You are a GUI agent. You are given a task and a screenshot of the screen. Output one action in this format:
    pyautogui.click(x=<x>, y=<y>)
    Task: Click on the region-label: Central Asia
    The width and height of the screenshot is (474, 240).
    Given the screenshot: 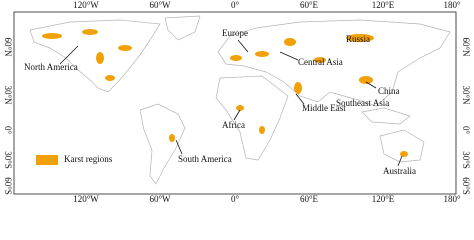 What is the action you would take?
    pyautogui.click(x=320, y=62)
    